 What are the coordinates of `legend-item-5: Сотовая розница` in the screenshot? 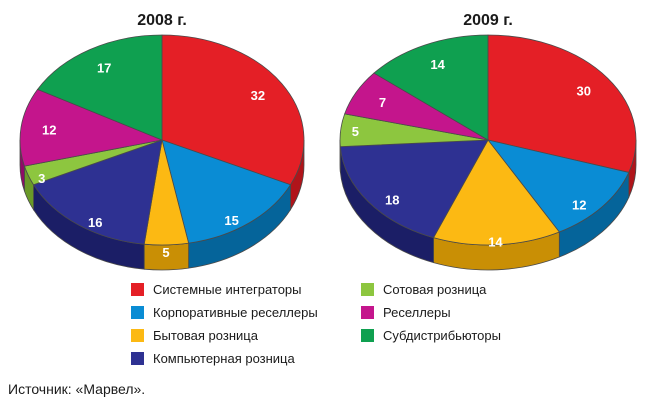 It's located at (424, 289).